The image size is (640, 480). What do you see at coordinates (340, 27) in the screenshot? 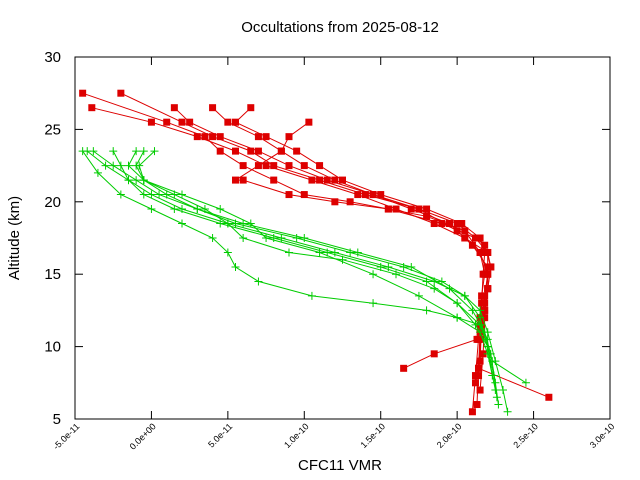
I see `chart-title: Occultations from 2025-08-12` at bounding box center [340, 27].